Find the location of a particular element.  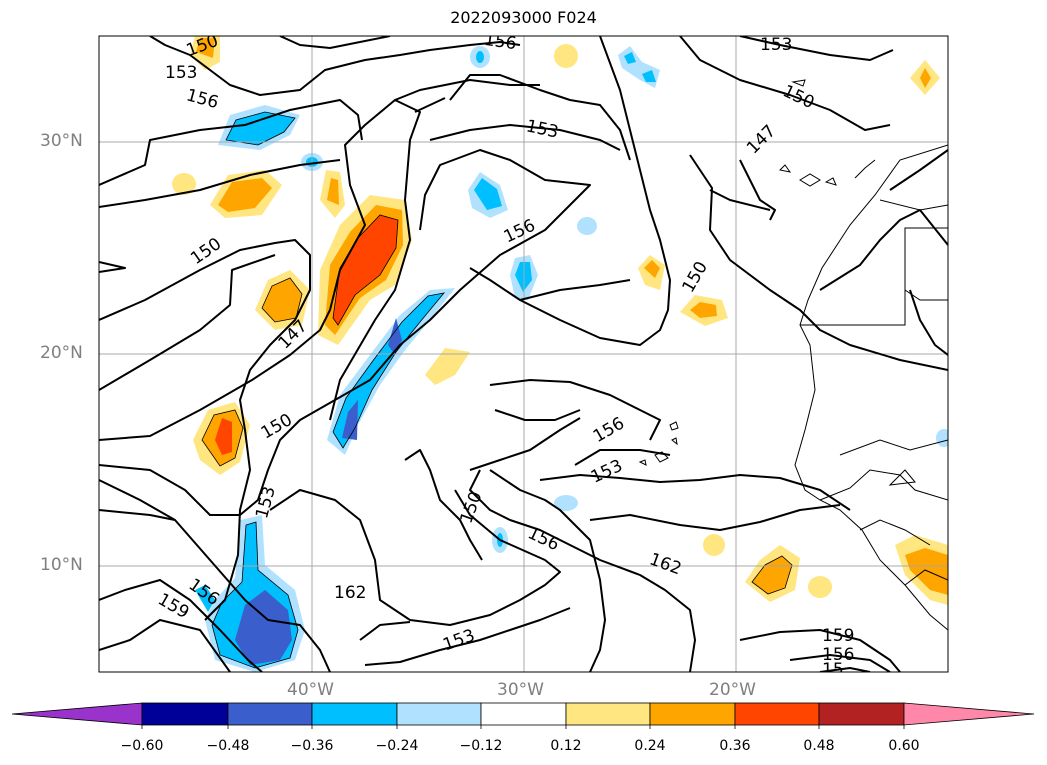

lon-label-40w: 40°W is located at coordinates (310, 690).